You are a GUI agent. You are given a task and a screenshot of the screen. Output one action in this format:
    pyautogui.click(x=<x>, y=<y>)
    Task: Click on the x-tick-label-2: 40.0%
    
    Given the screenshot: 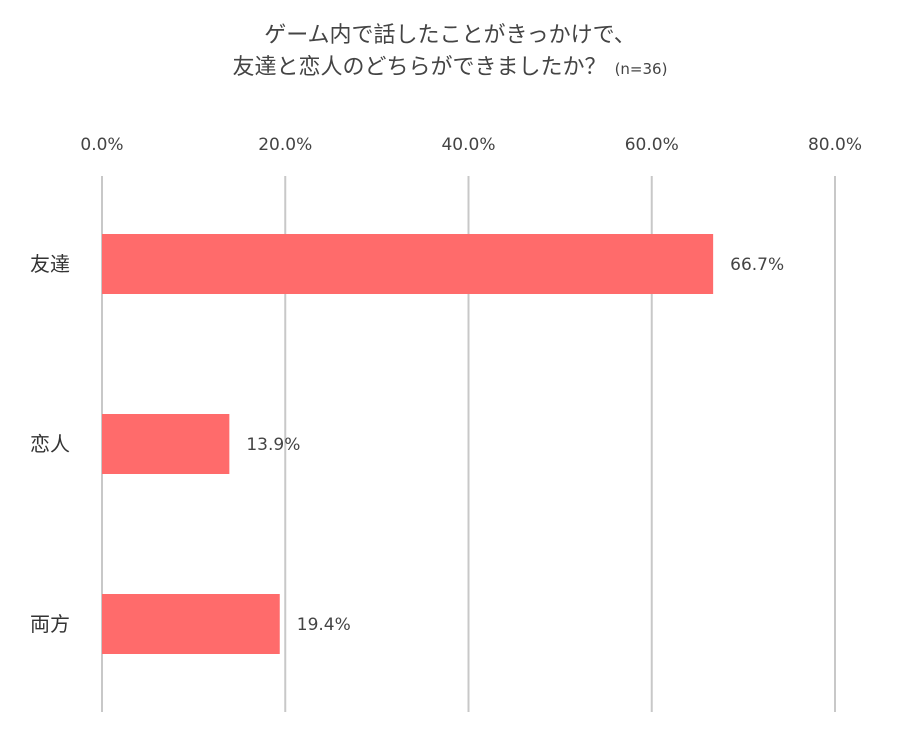 What is the action you would take?
    pyautogui.click(x=468, y=145)
    